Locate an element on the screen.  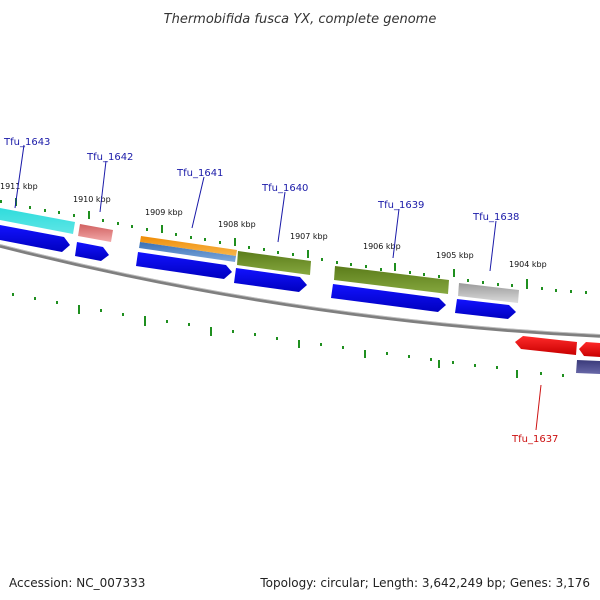
gene-label-tfu-1642: Tfu_1642 is located at coordinates (109, 157).